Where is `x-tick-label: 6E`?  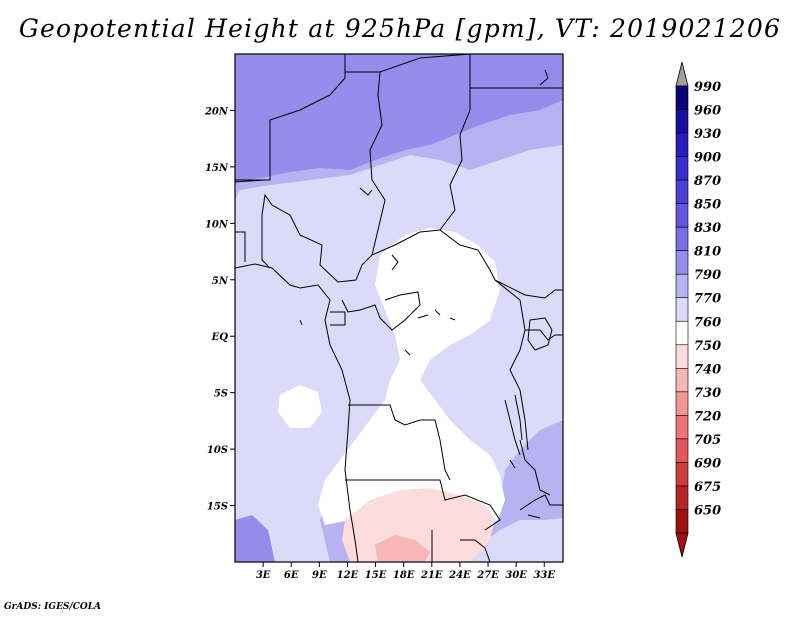
x-tick-label: 6E is located at coordinates (291, 575).